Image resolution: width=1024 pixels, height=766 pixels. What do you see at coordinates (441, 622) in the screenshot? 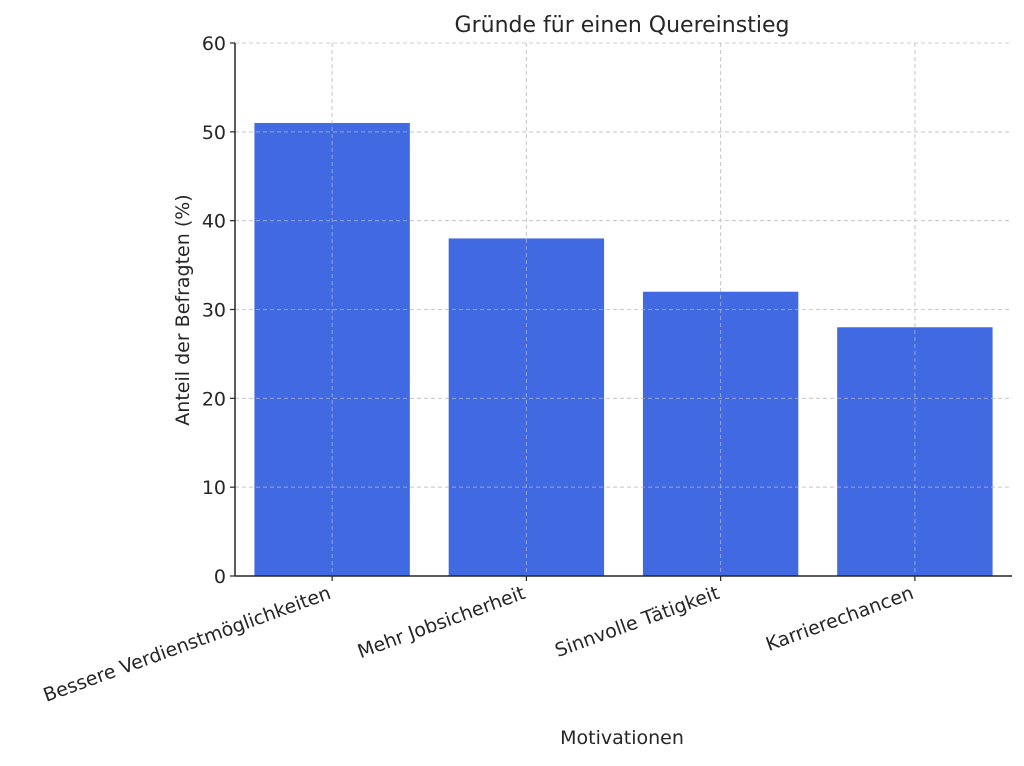
I see `x-tick-label: Mehr Jobsicherheit` at bounding box center [441, 622].